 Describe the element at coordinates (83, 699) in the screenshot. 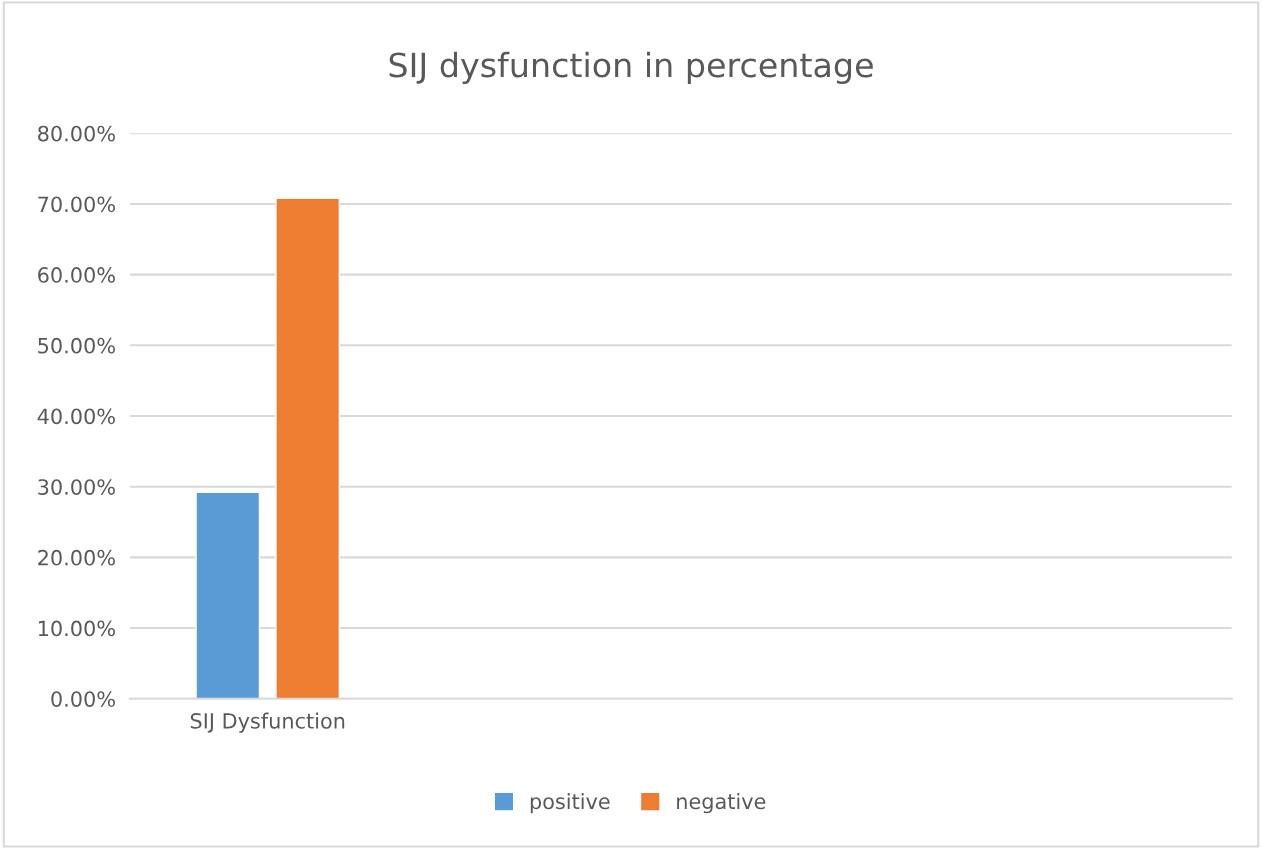

I see `y-tick-label: 0.00%` at that location.